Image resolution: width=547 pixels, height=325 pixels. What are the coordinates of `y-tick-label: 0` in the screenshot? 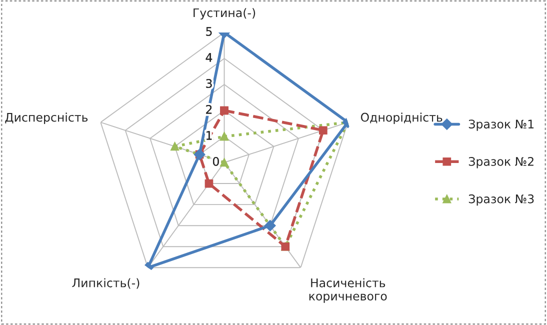 It's located at (215, 161).